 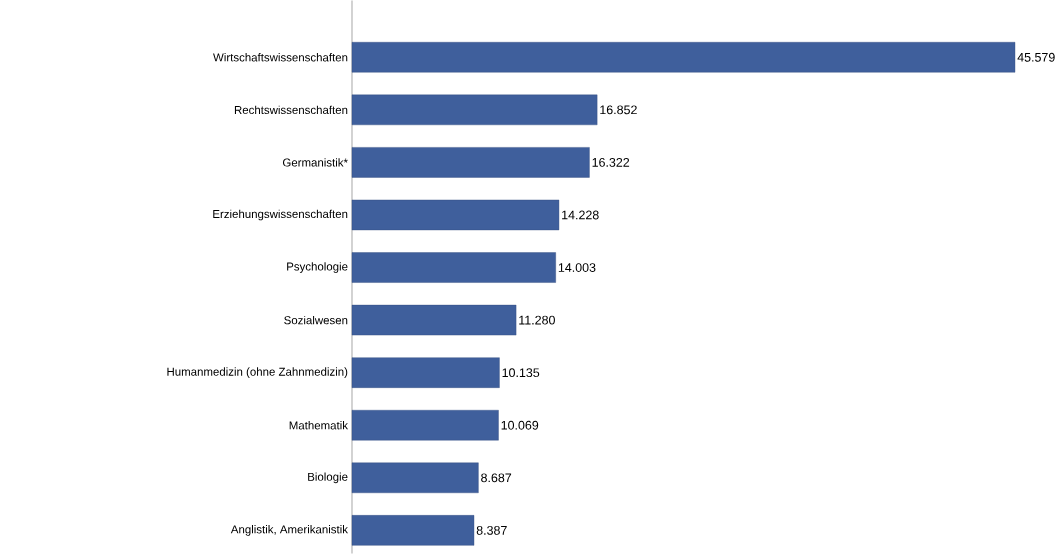 What do you see at coordinates (537, 320) in the screenshot?
I see `data-label: 11.280` at bounding box center [537, 320].